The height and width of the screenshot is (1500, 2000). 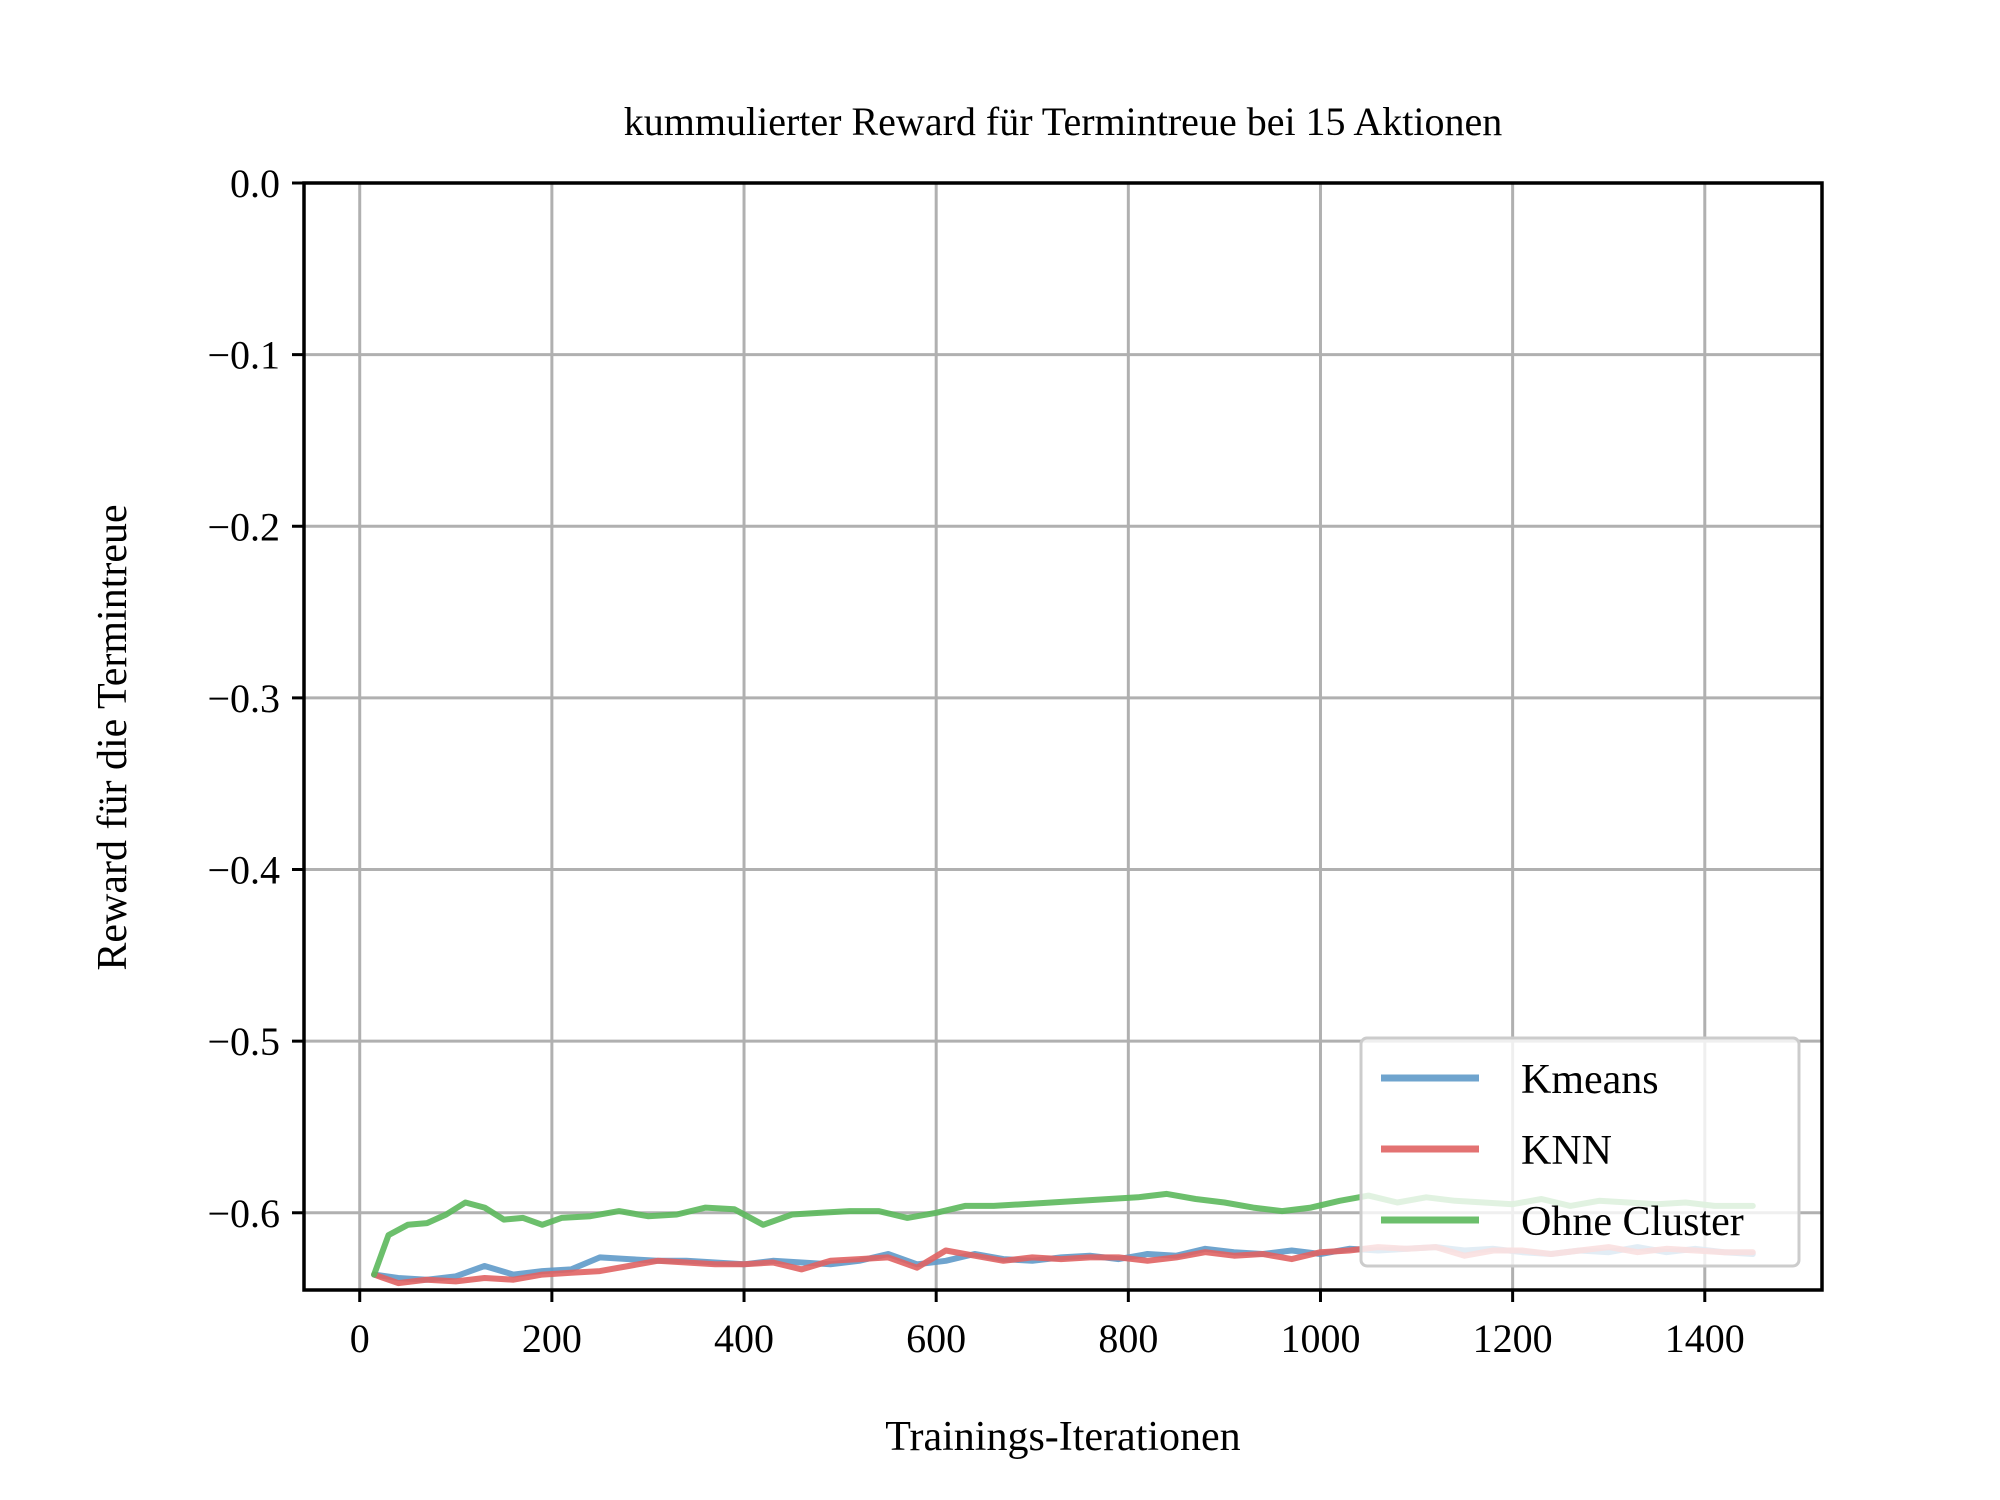 What do you see at coordinates (552, 1338) in the screenshot?
I see `x-tick-label: 200` at bounding box center [552, 1338].